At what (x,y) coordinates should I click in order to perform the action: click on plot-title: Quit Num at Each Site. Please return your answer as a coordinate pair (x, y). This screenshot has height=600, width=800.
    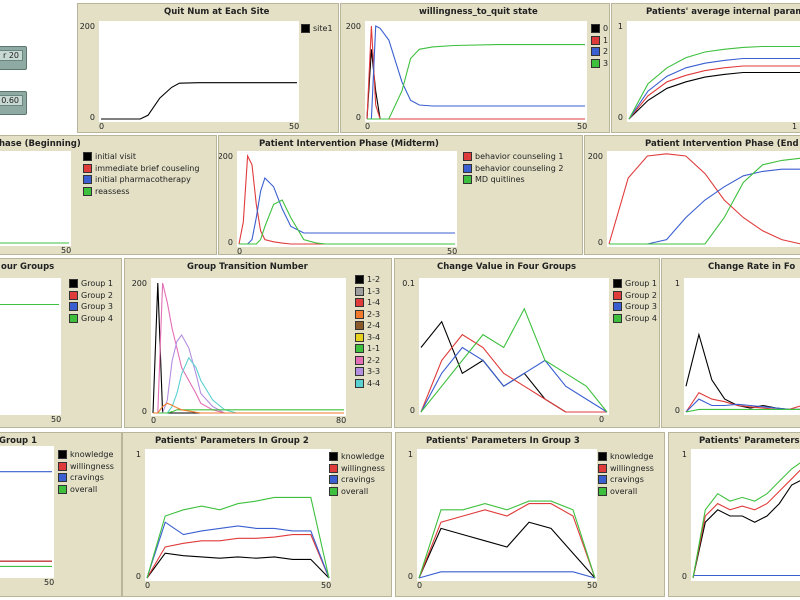
    Looking at the image, I should click on (217, 12).